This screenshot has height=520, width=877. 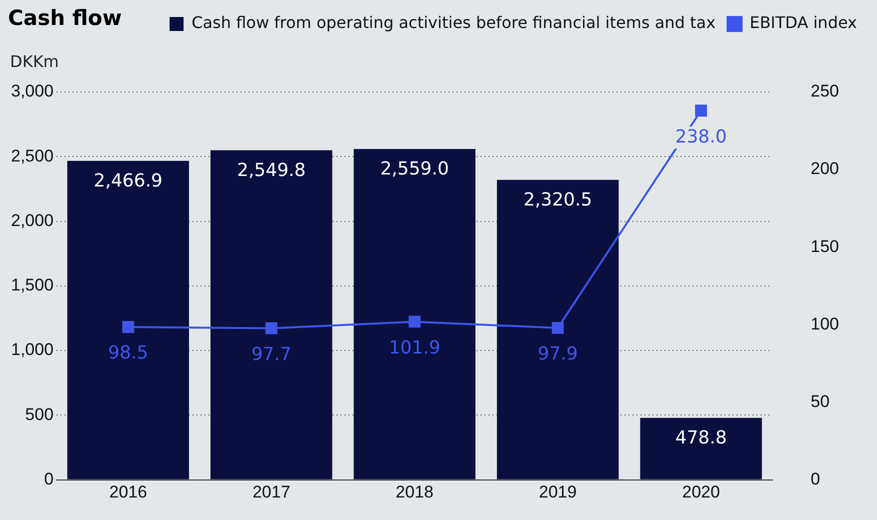 What do you see at coordinates (32, 156) in the screenshot?
I see `y-tick-label: 2,500` at bounding box center [32, 156].